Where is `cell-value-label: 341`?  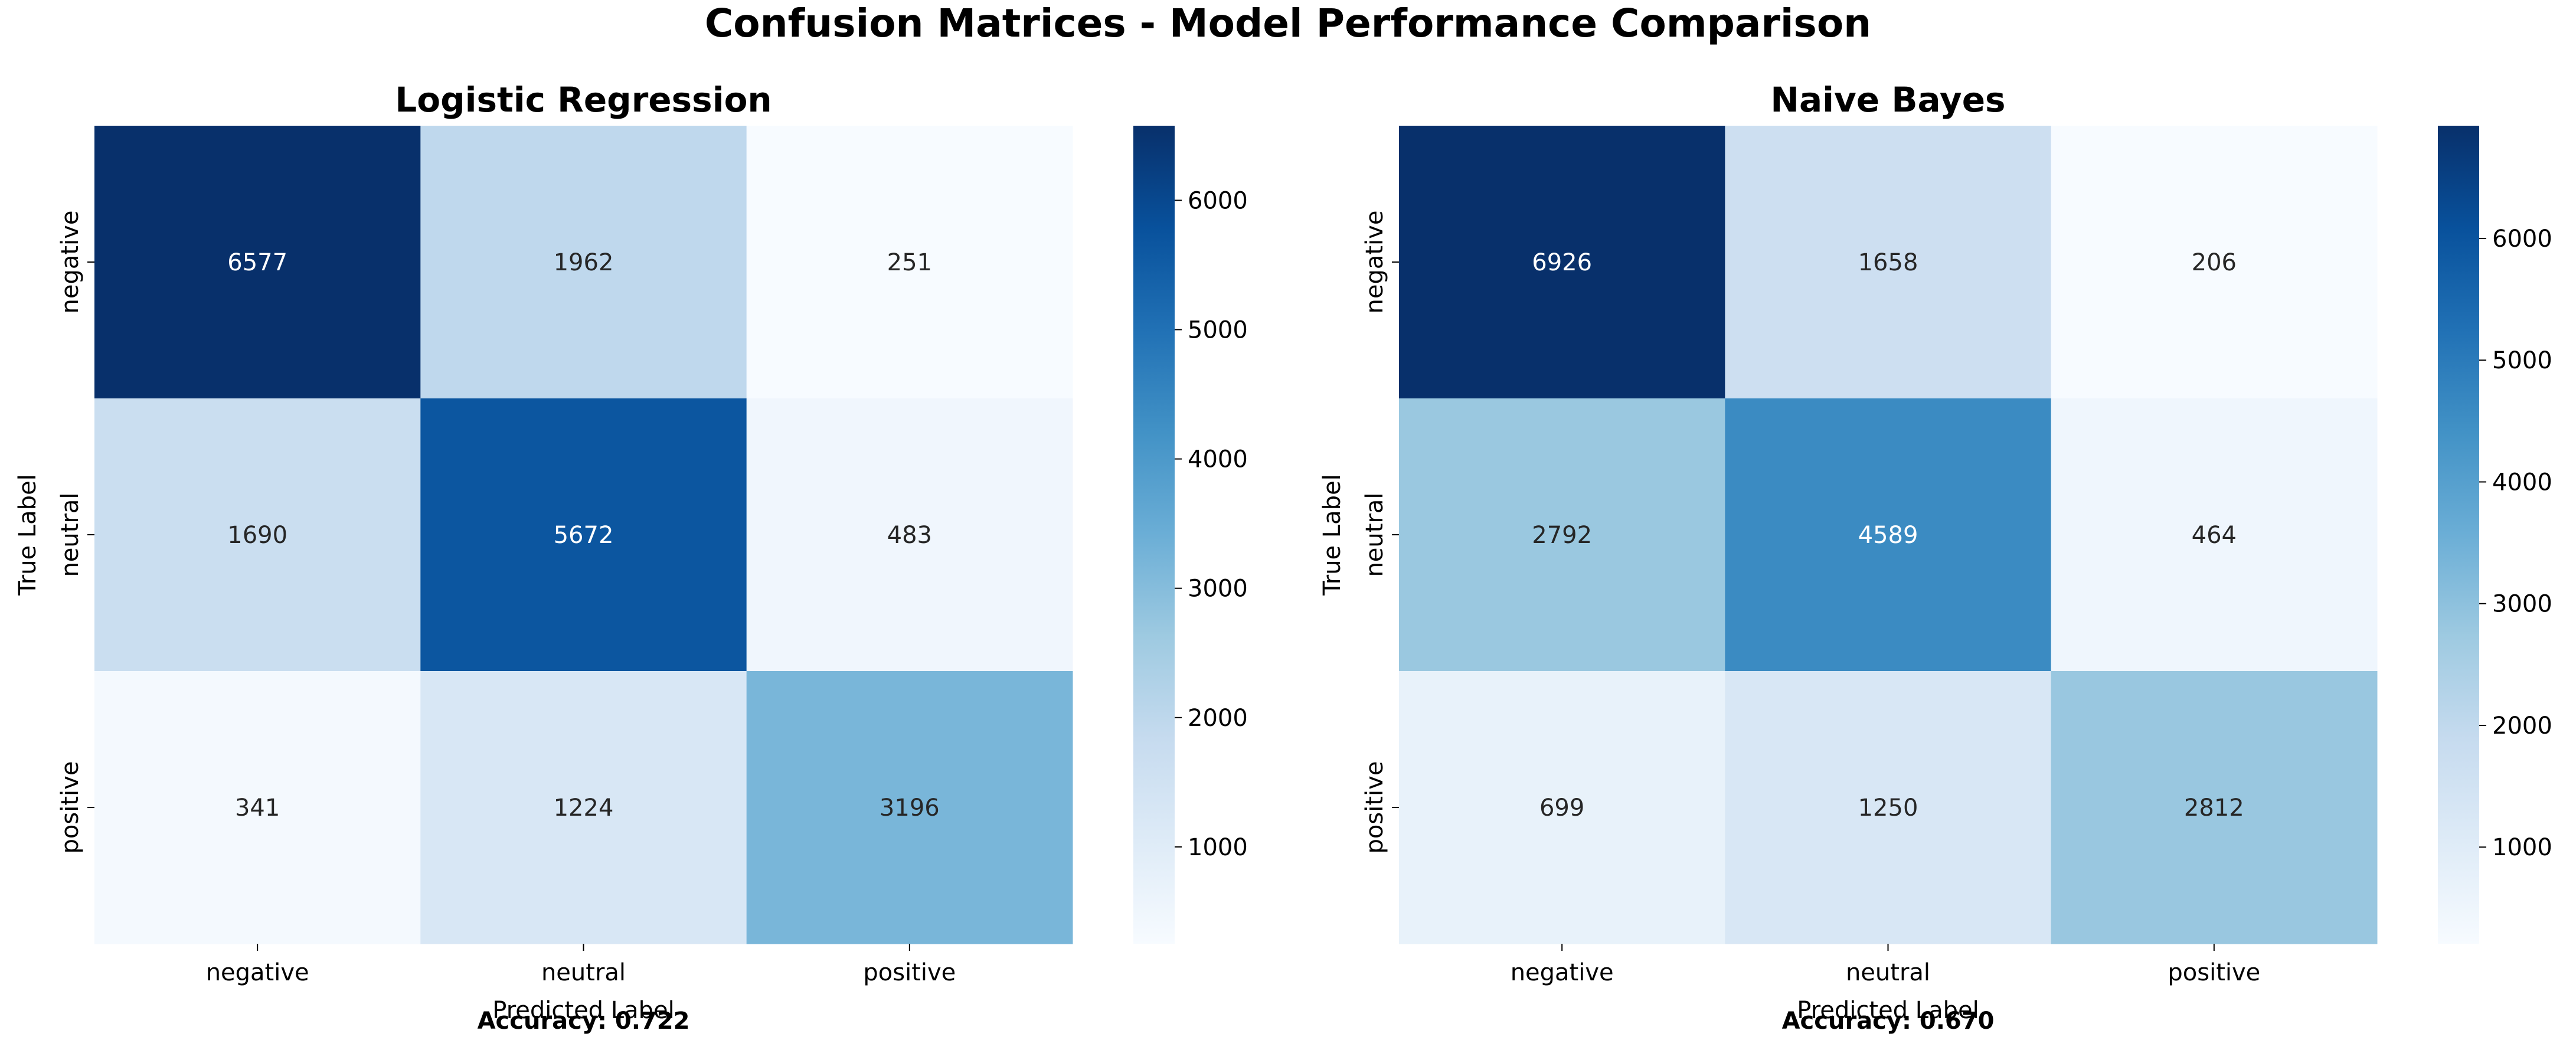 cell-value-label: 341 is located at coordinates (257, 808).